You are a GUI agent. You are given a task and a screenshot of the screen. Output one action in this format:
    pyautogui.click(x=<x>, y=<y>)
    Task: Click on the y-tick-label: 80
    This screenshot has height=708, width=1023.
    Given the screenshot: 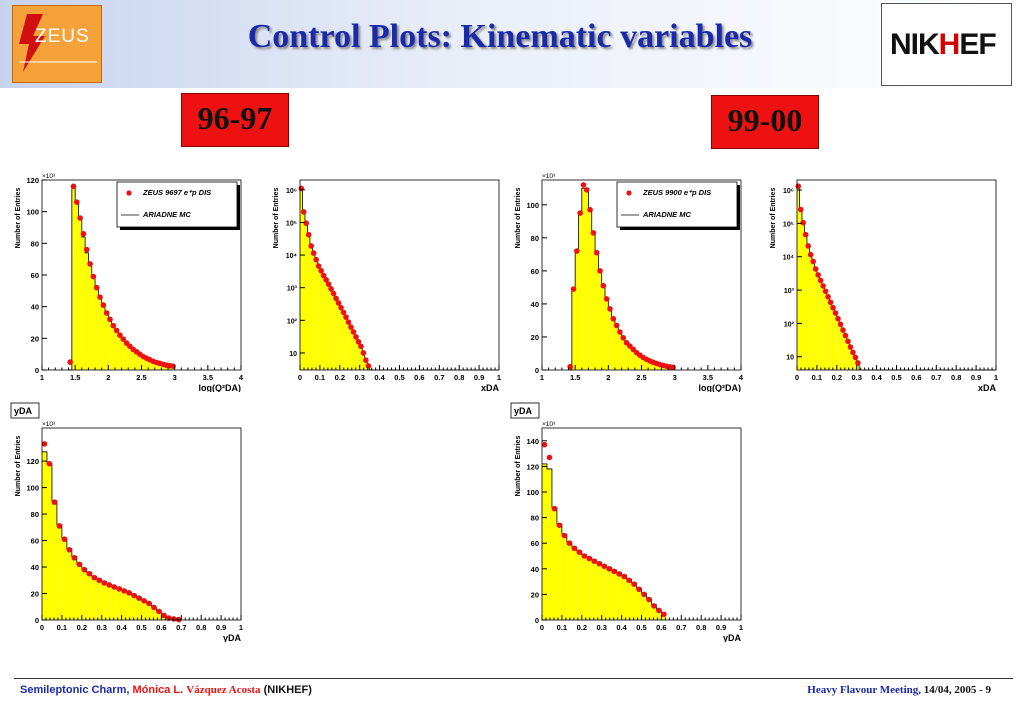 What is the action you would take?
    pyautogui.click(x=35, y=514)
    